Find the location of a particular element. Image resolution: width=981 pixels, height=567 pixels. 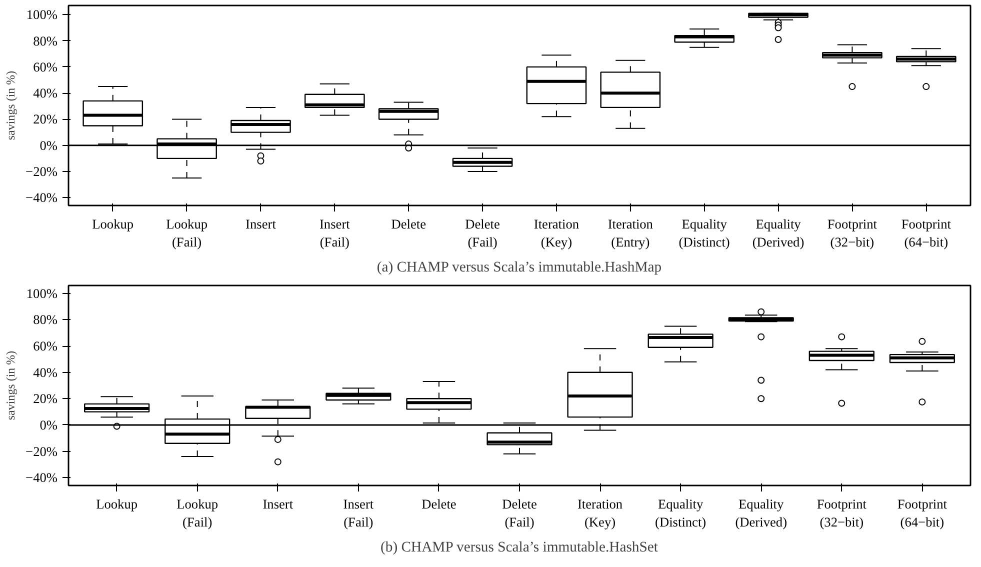

x-tick-label: Iteration (Entry) is located at coordinates (631, 233).